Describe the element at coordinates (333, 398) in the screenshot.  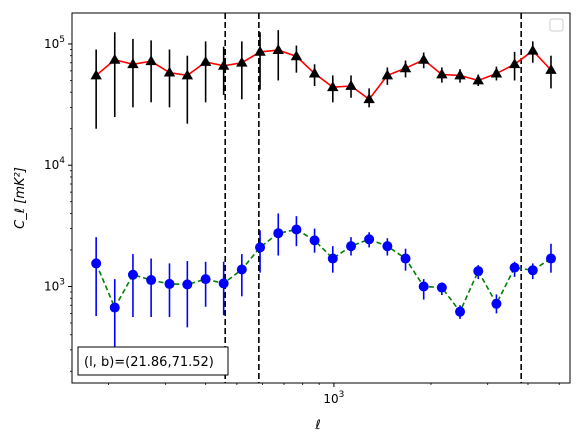
I see `x-tick-label-0: 103` at that location.